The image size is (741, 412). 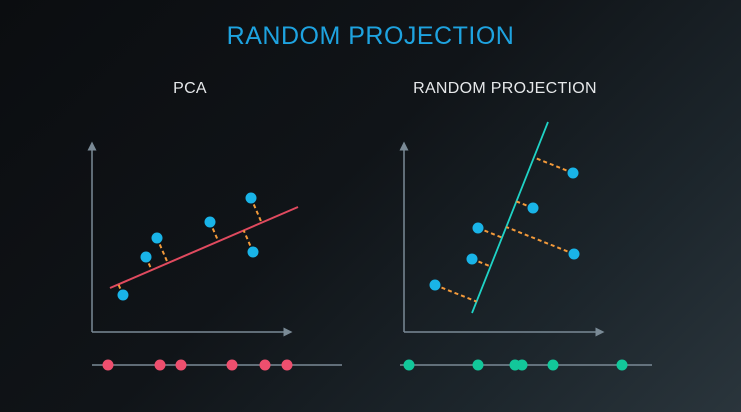 I want to click on pca-projected-points, so click(x=197, y=365).